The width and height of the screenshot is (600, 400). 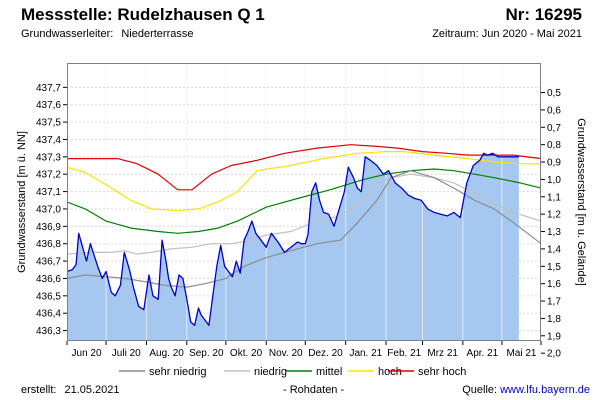 I want to click on line-mittel, so click(x=304, y=201).